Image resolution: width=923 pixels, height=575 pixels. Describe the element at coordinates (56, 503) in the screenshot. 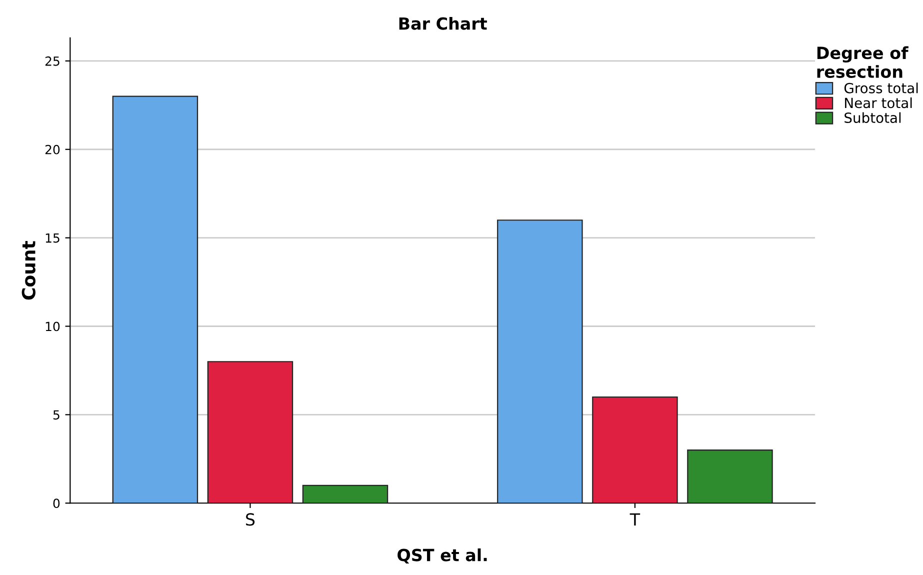

I see `y-tick-label: 0` at that location.